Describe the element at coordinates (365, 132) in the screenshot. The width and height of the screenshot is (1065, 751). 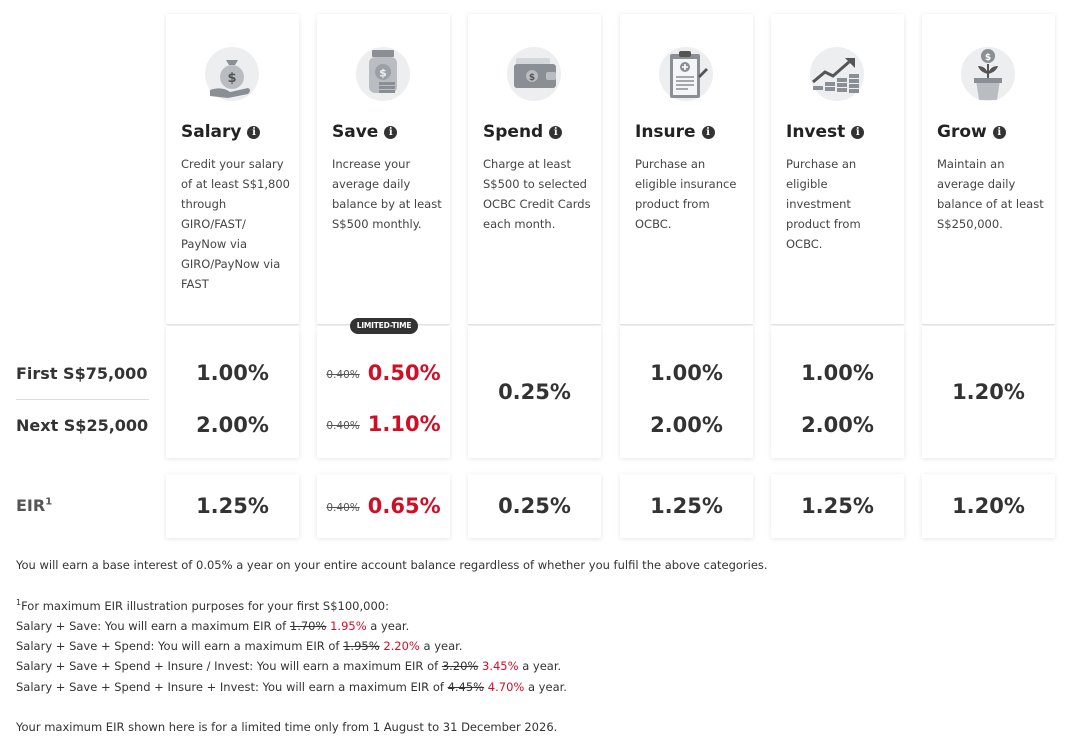
I see `category-title-save: Save i` at that location.